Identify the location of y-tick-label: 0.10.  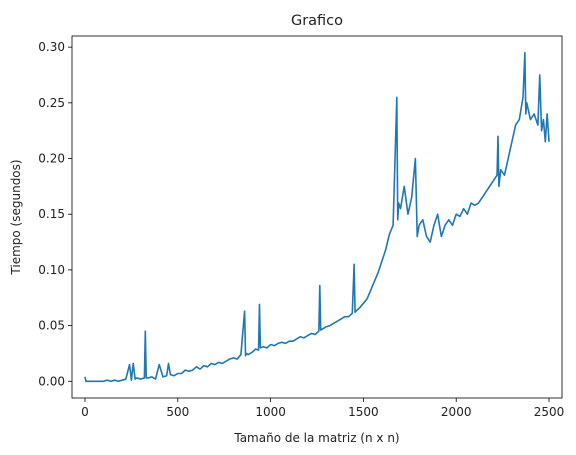
(51, 270).